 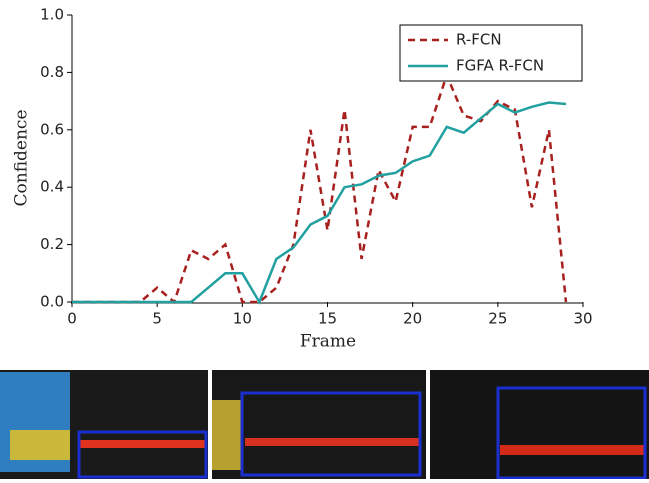 What do you see at coordinates (22, 157) in the screenshot?
I see `y-axis-label: Confidence` at bounding box center [22, 157].